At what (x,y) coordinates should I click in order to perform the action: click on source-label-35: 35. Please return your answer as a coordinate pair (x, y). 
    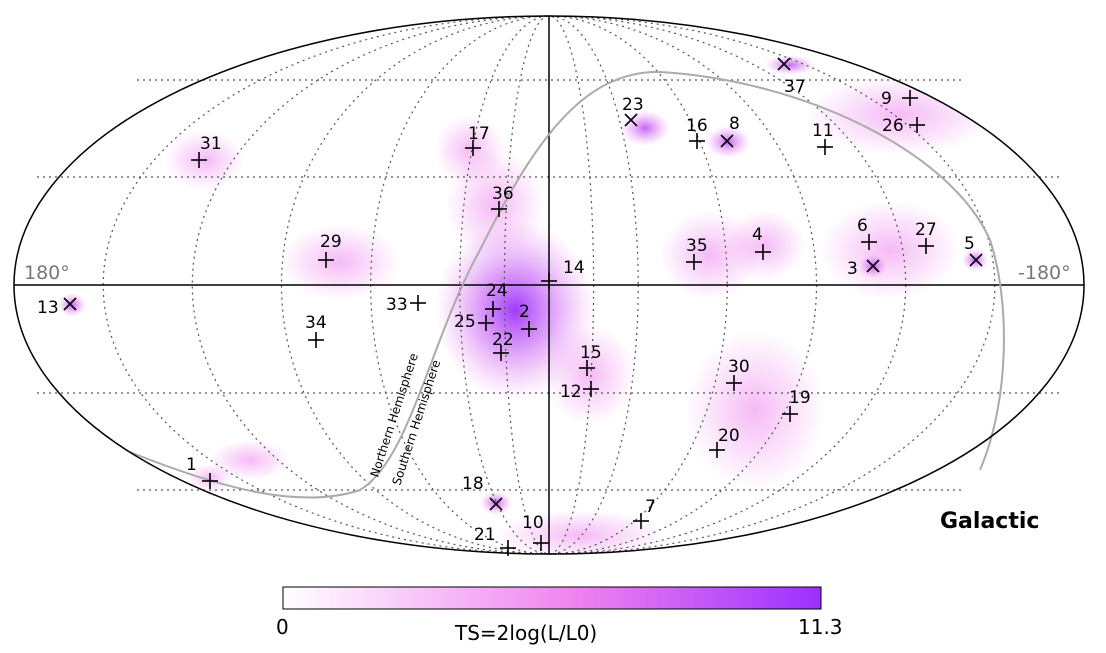
    Looking at the image, I should click on (697, 246).